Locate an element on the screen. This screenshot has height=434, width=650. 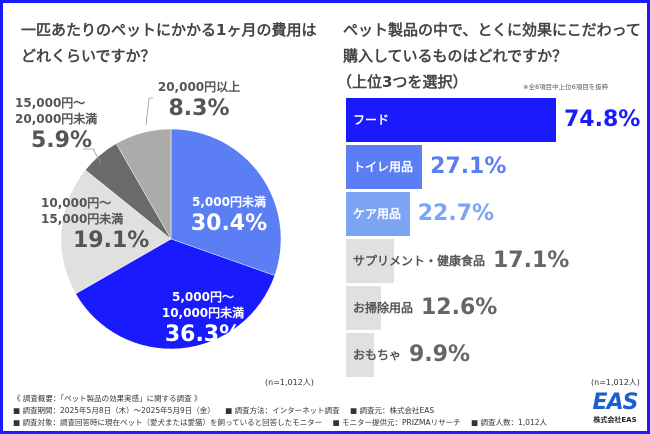
pie-slice-label: 5,000円～10,000円未満 36.3% is located at coordinates (203, 318).